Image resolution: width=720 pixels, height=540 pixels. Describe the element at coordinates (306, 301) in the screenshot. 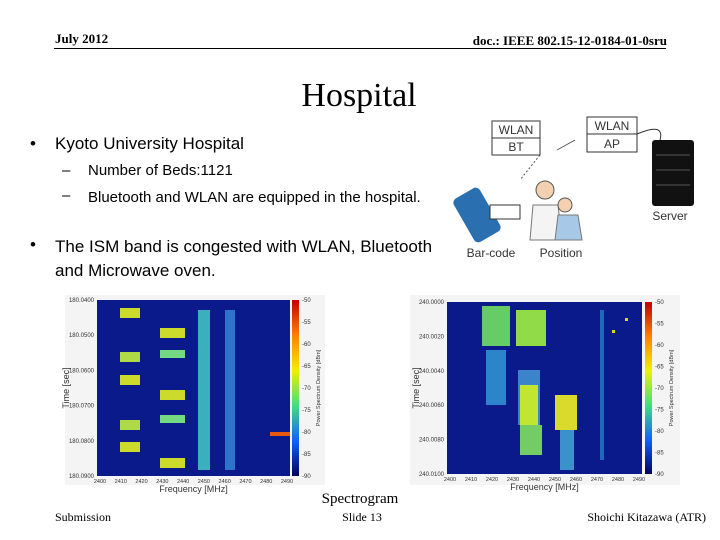

I see `colorbar-tick-label: -50` at that location.